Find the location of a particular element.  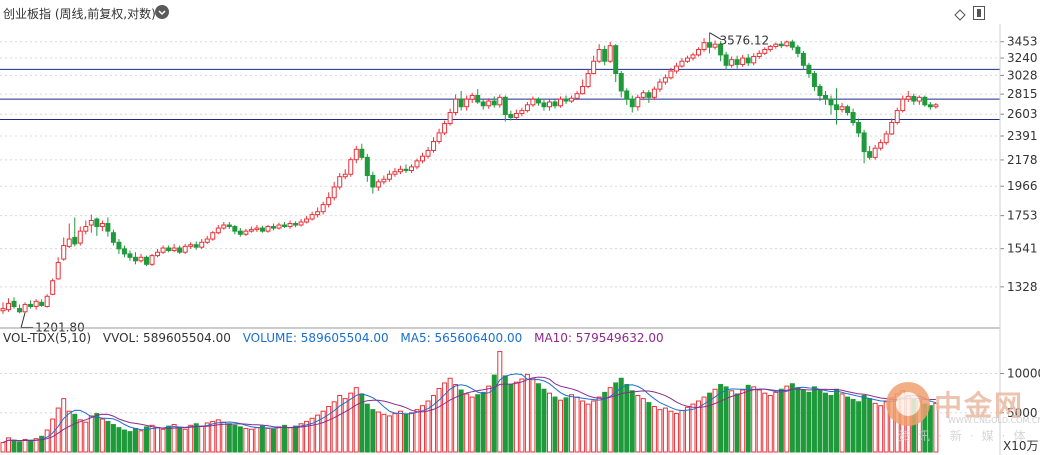

volume-unit-label: X10万 is located at coordinates (1021, 446).